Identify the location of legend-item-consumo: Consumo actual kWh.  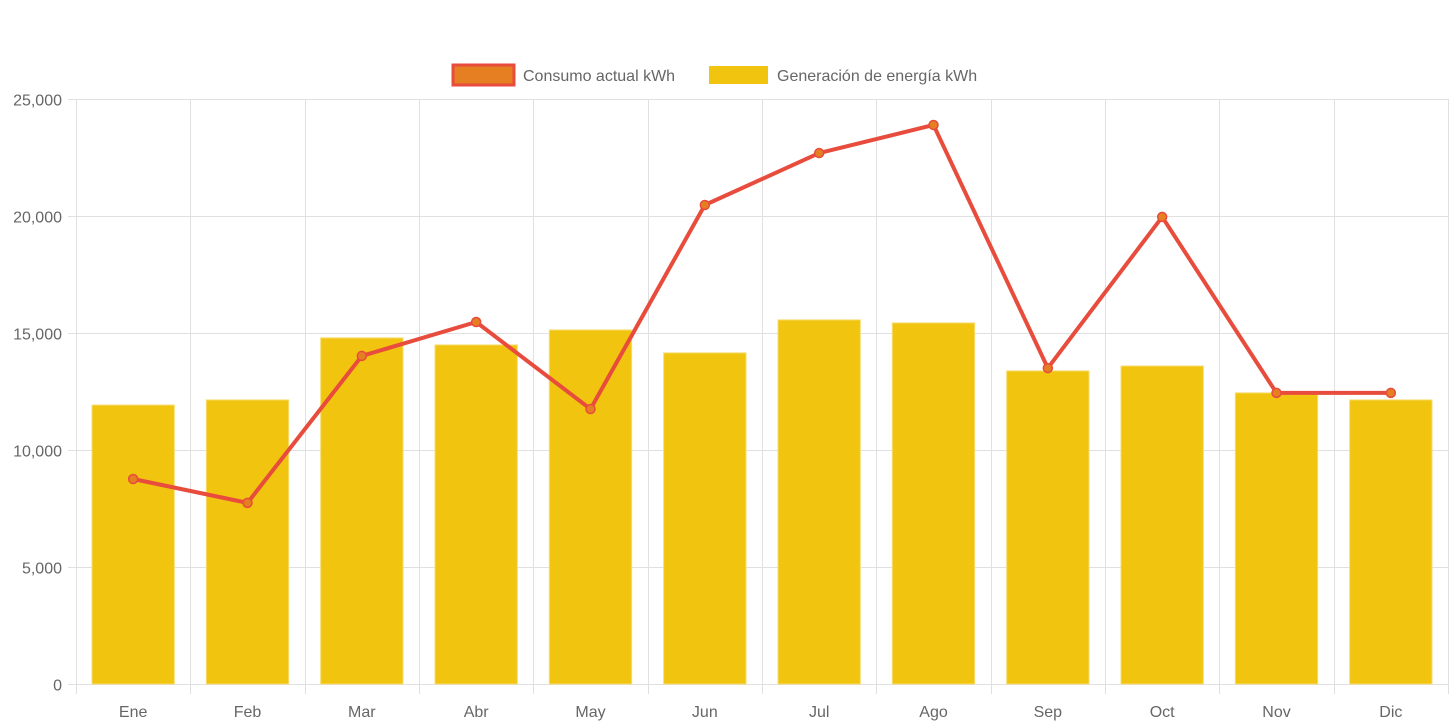
(563, 75).